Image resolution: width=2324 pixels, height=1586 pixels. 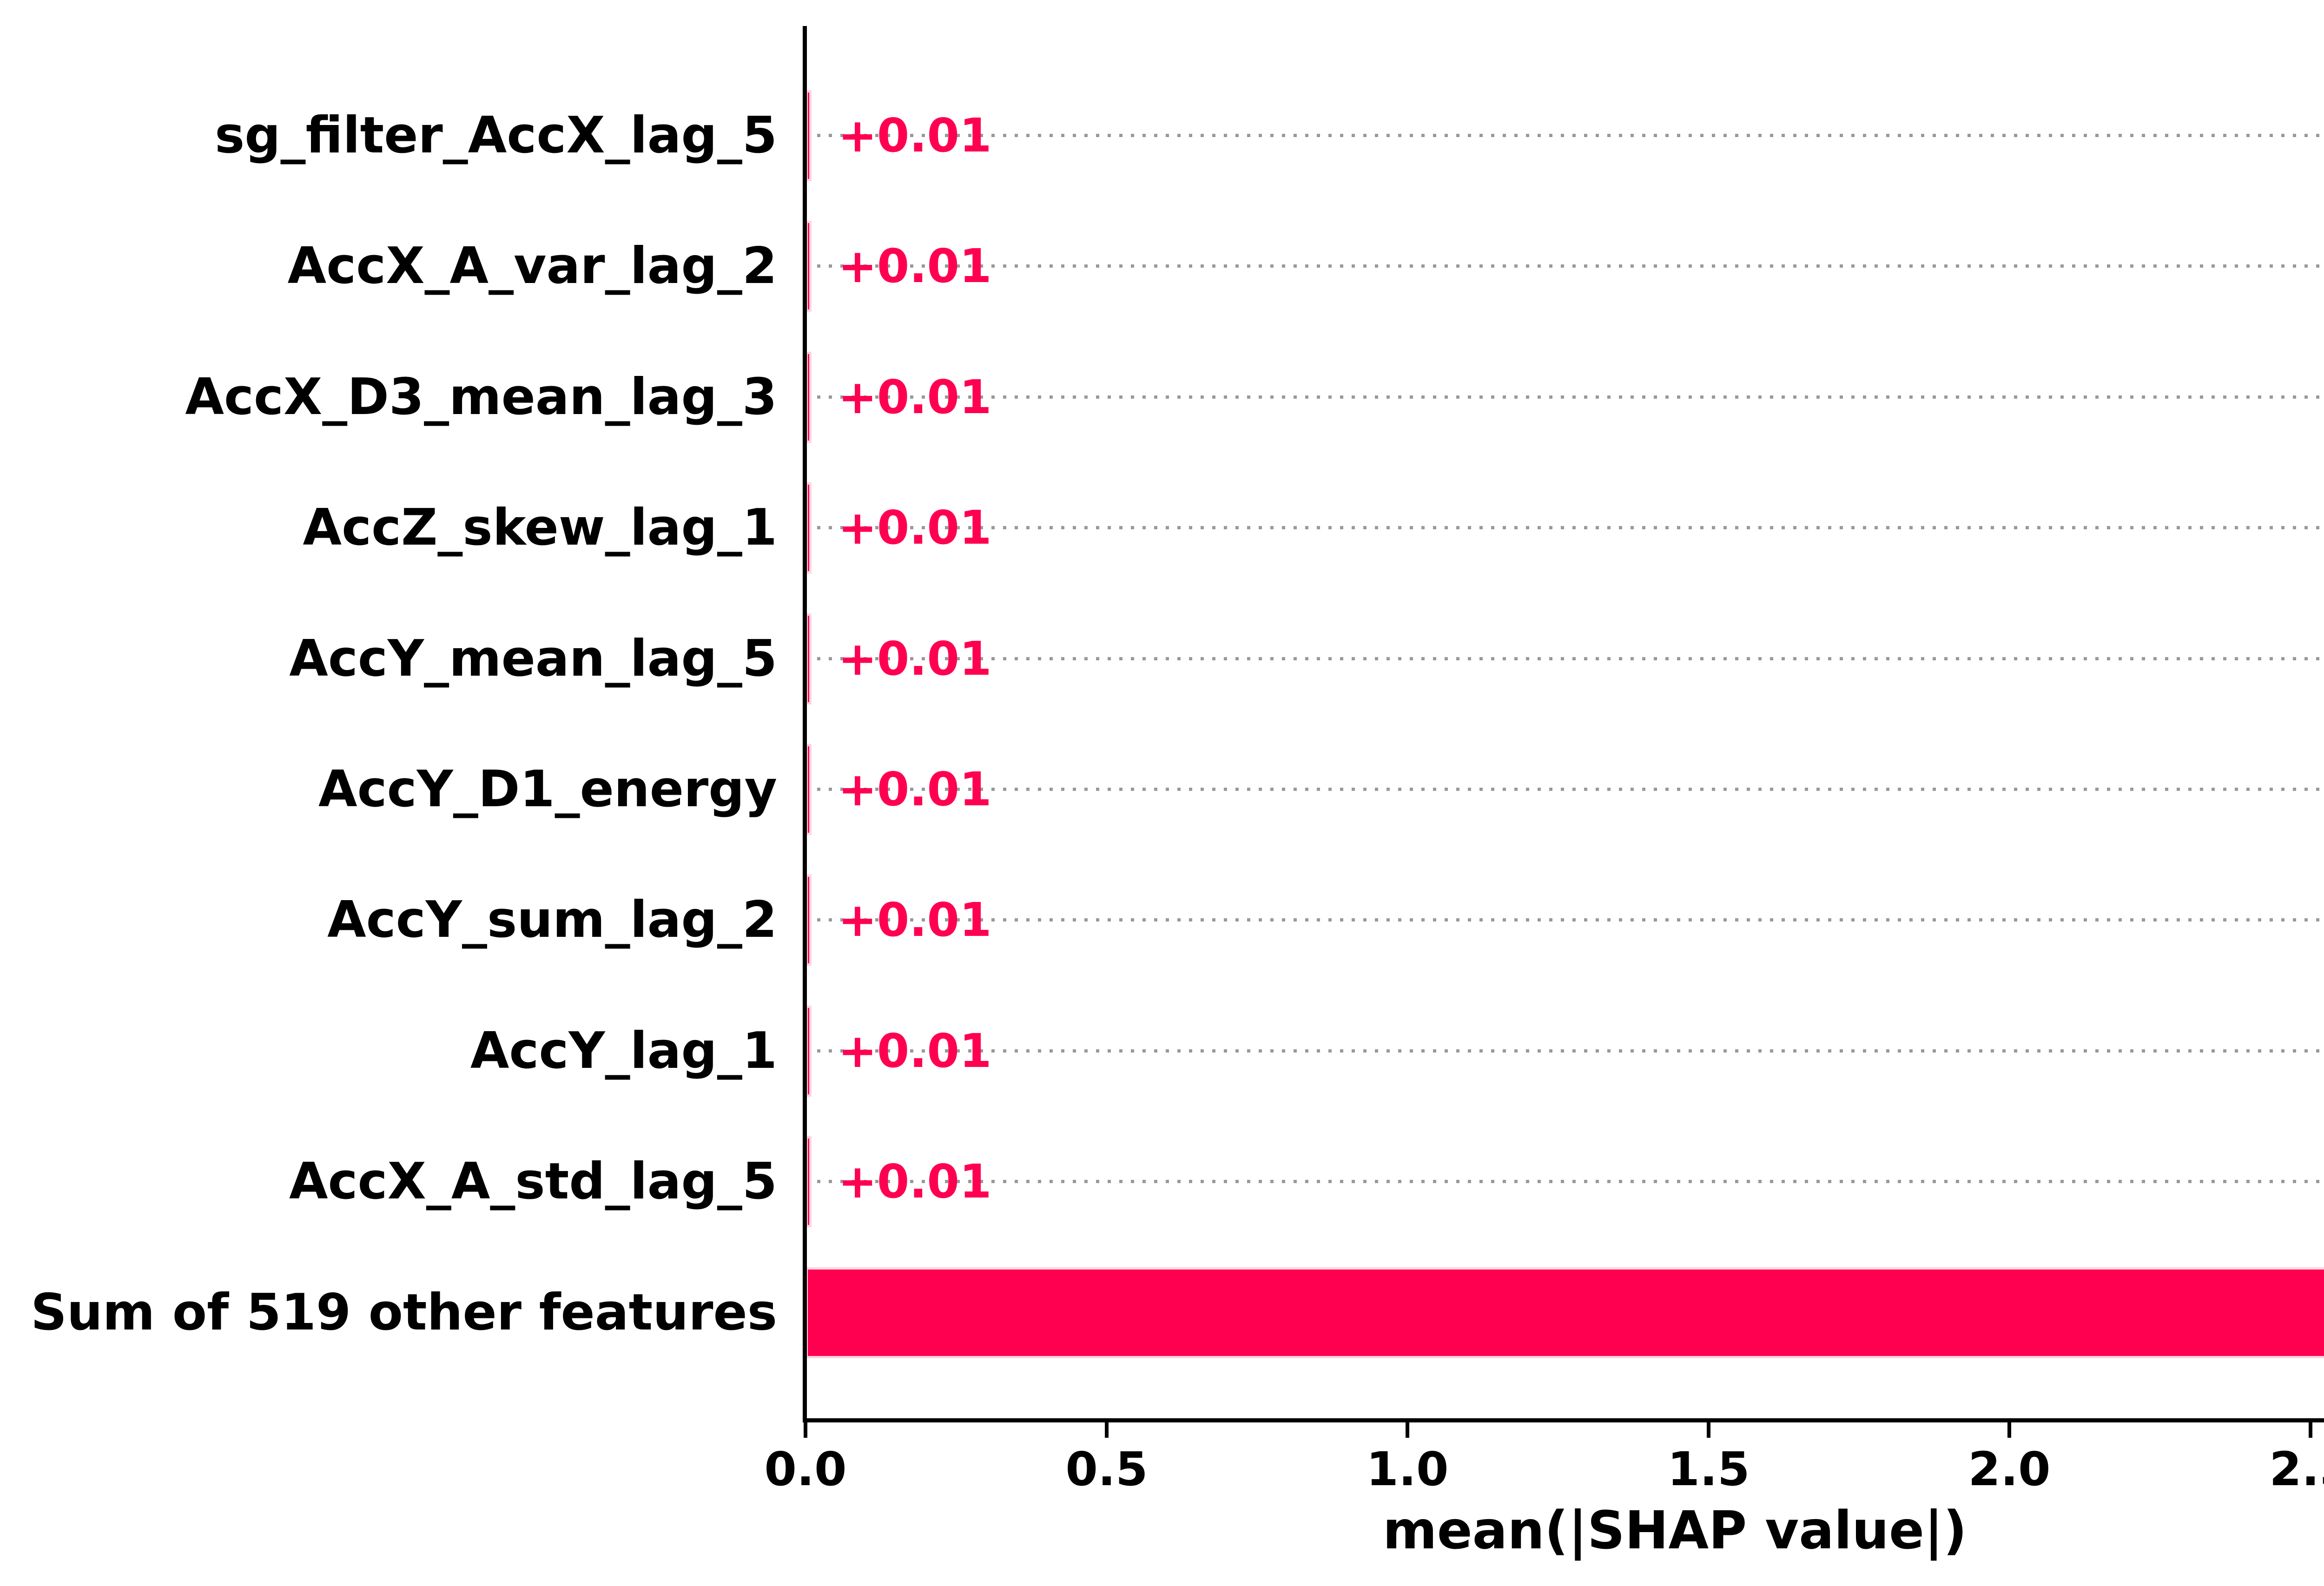 I want to click on x-tick-label: 0.0, so click(x=805, y=1469).